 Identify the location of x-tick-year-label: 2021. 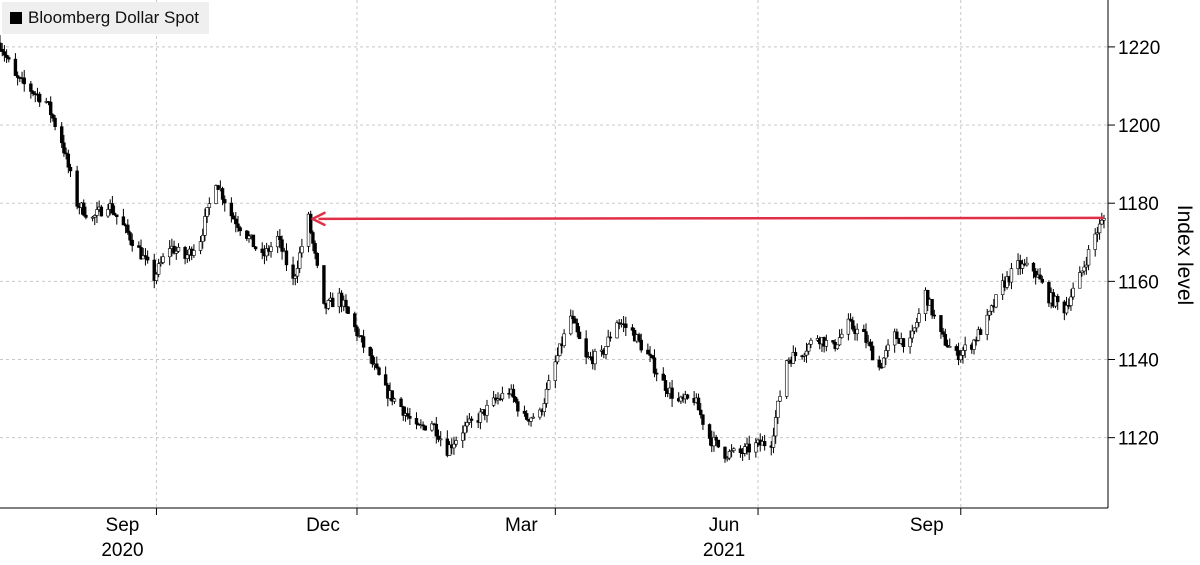
(724, 550).